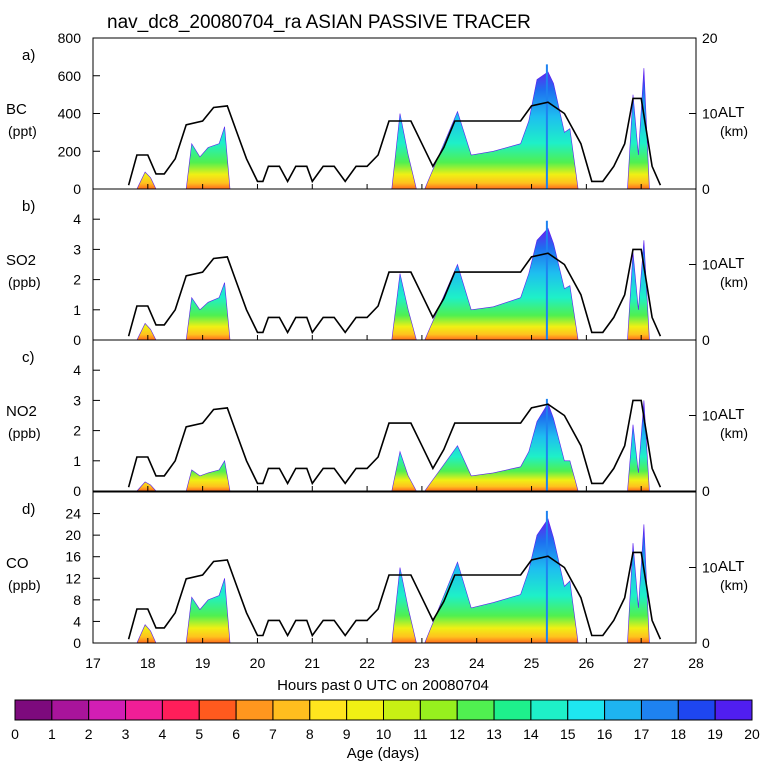  Describe the element at coordinates (203, 663) in the screenshot. I see `x-tick-label: 19` at that location.